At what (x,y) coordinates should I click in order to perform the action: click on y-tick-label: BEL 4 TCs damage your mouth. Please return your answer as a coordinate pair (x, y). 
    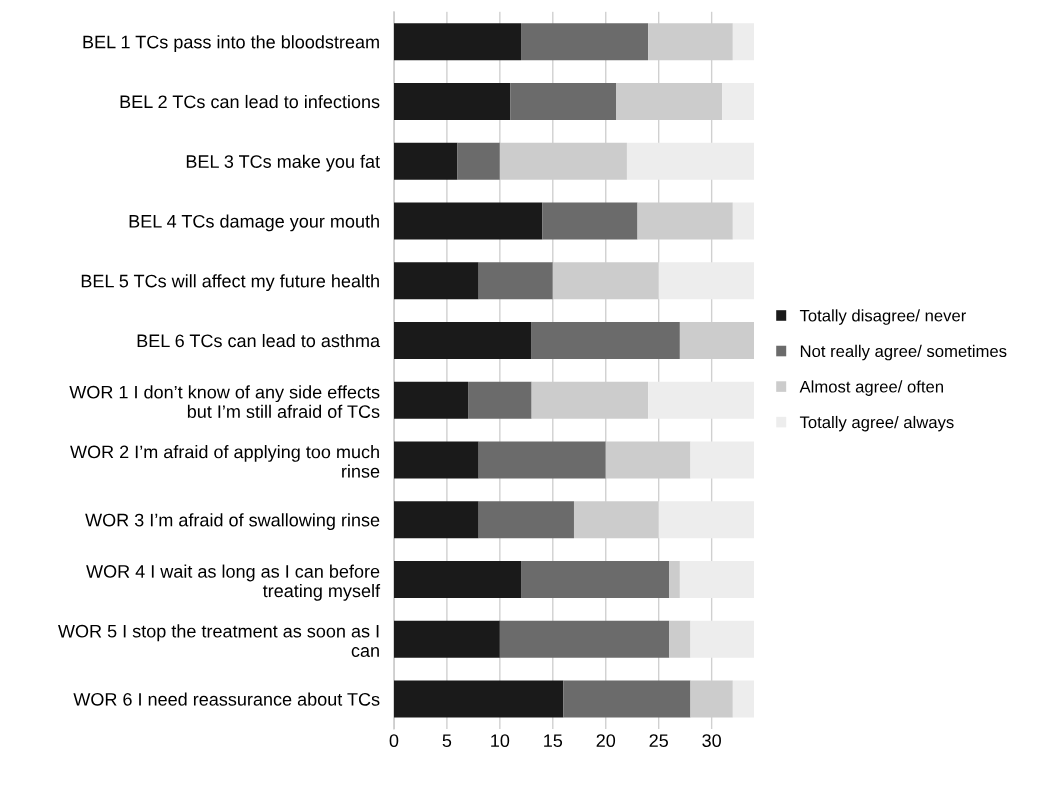
    Looking at the image, I should click on (254, 223).